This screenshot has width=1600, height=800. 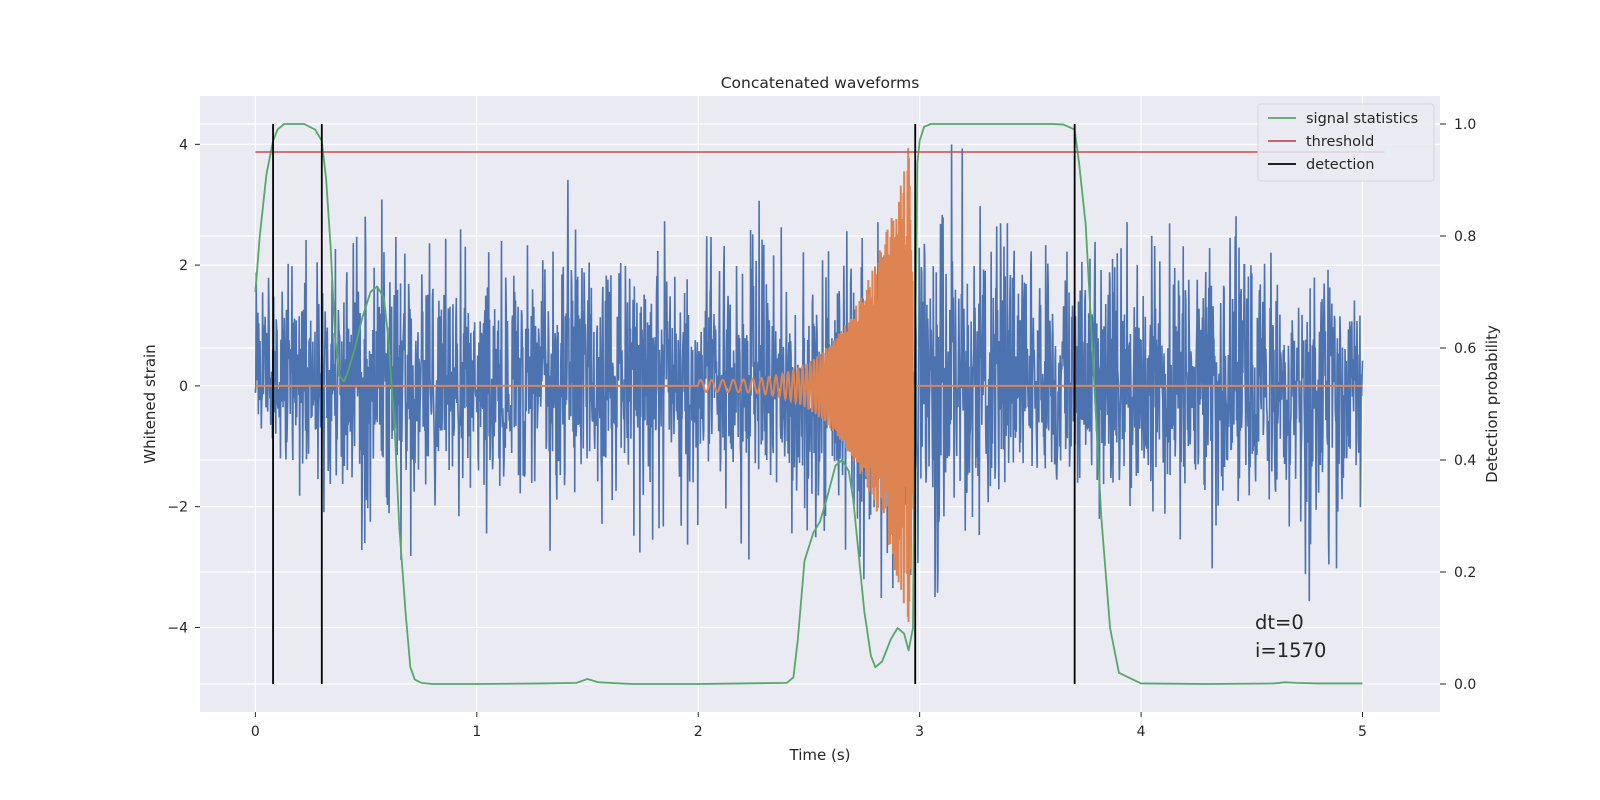 What do you see at coordinates (476, 732) in the screenshot?
I see `x-tick-label: 1` at bounding box center [476, 732].